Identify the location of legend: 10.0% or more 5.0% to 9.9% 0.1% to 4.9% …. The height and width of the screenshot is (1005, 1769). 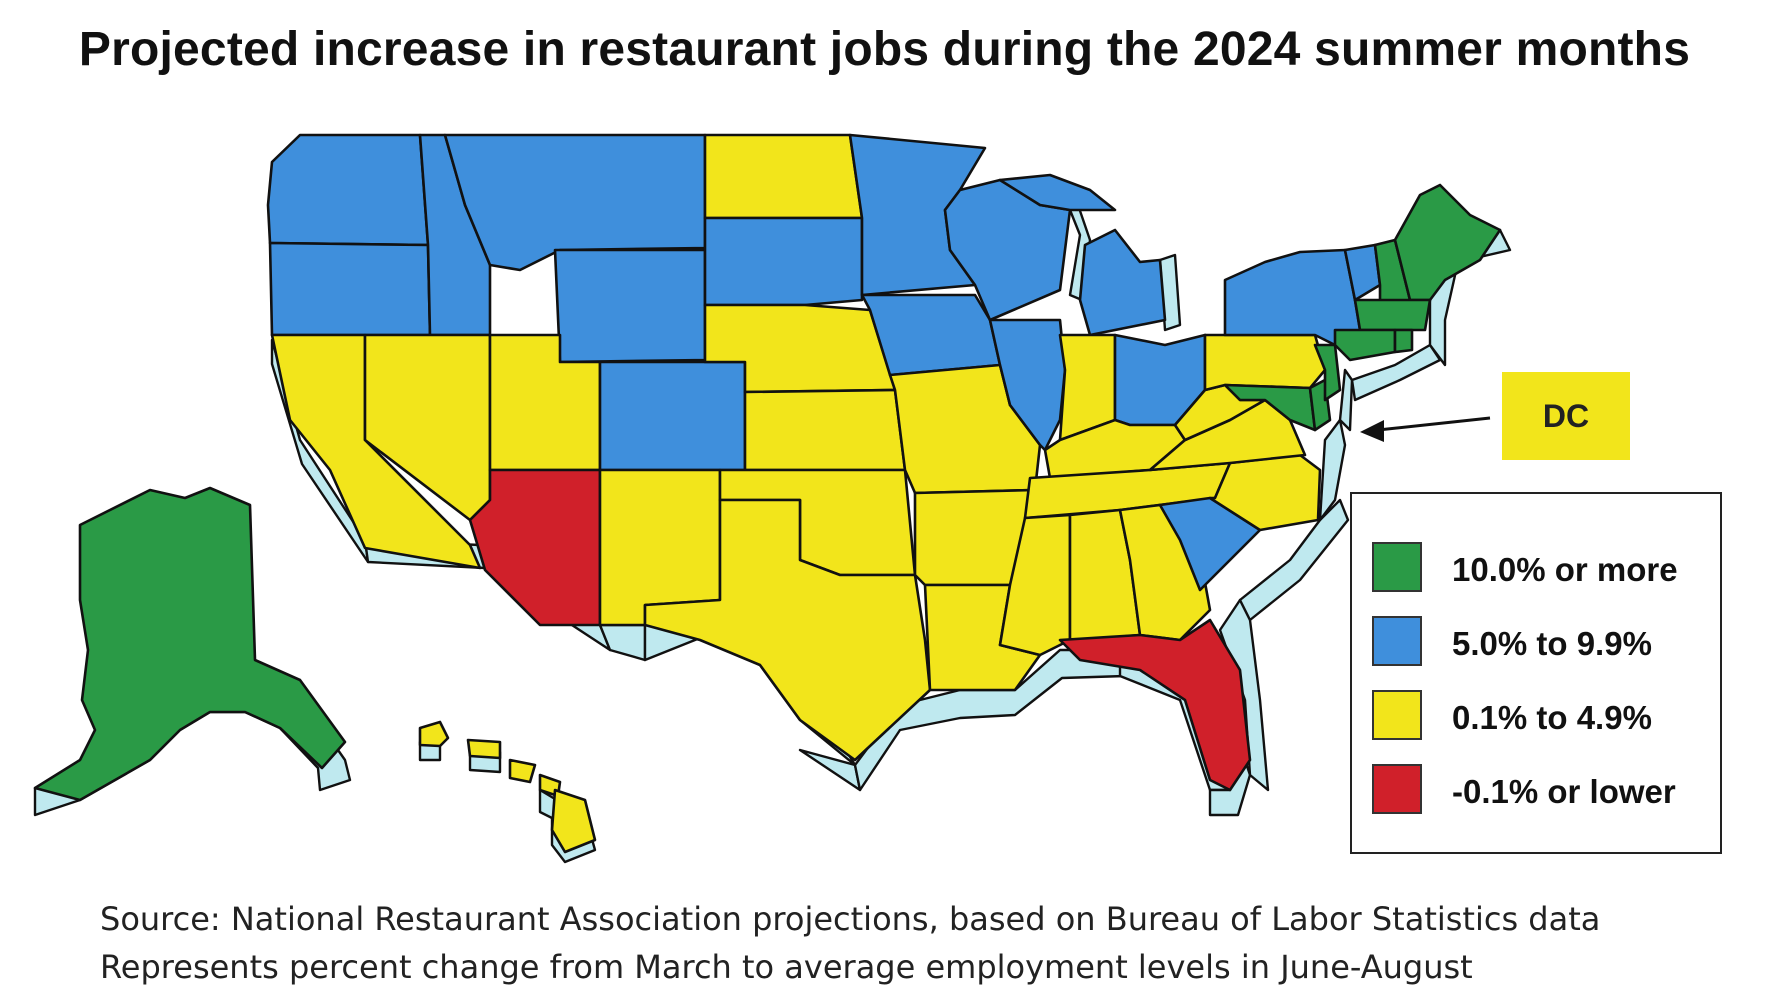
(1536, 673).